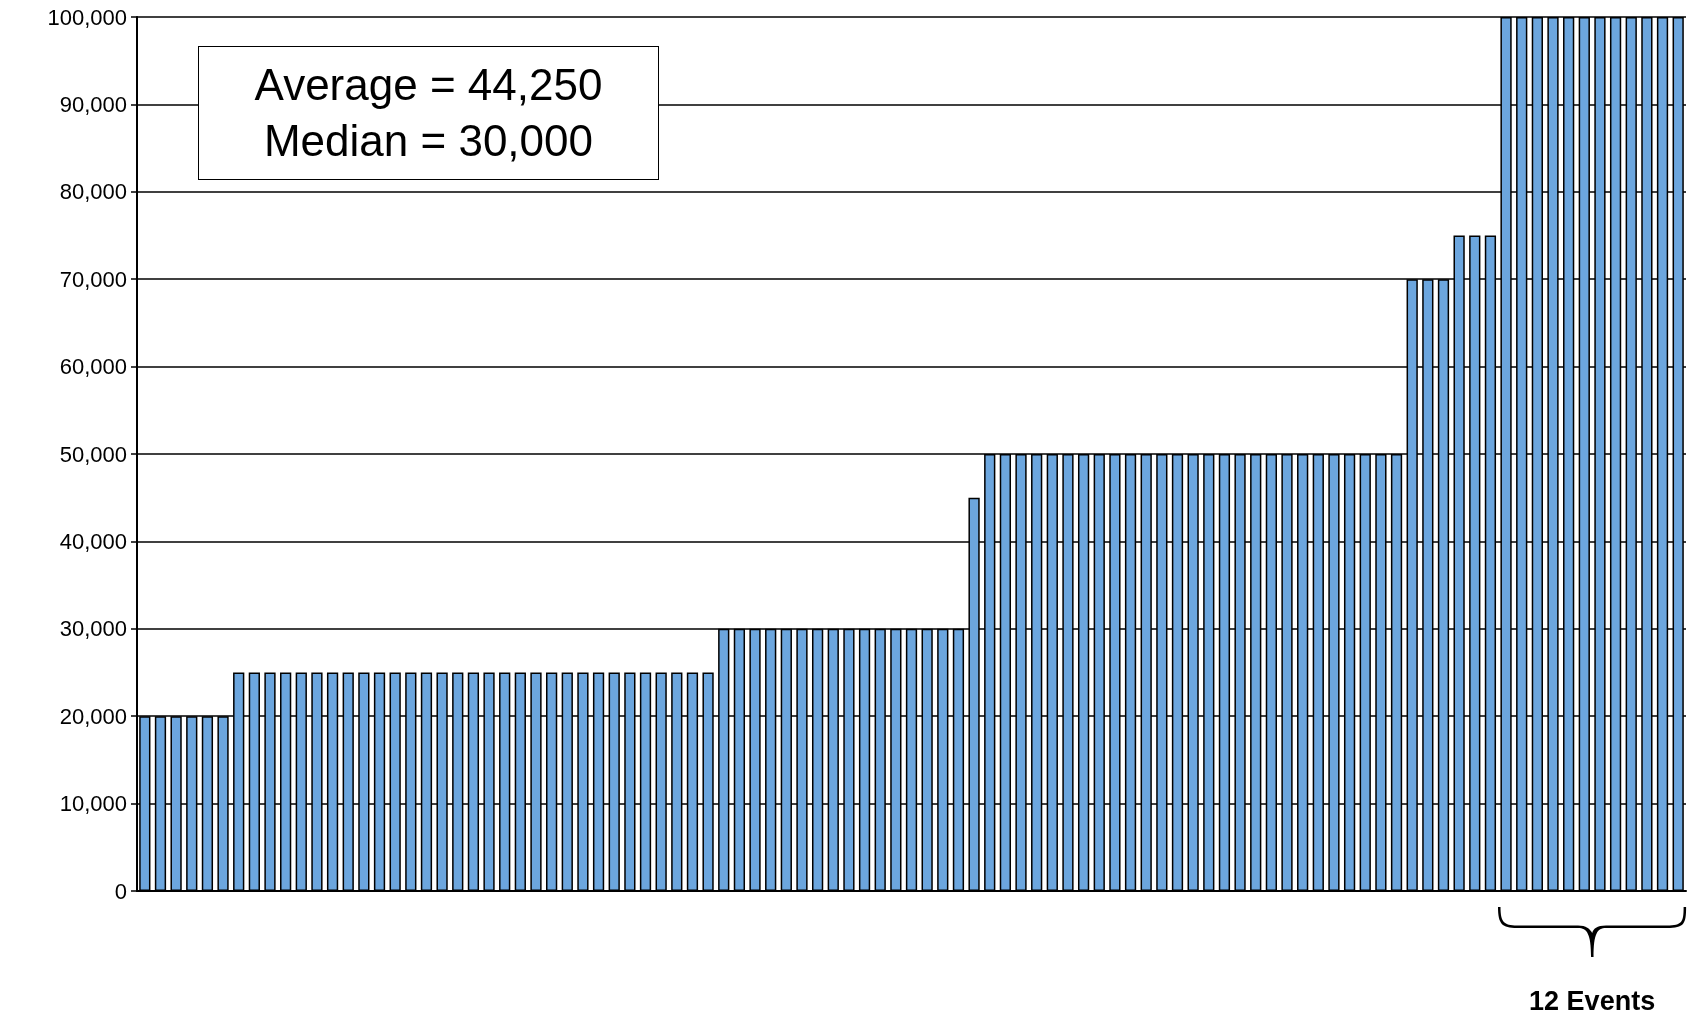  Describe the element at coordinates (1592, 1001) in the screenshot. I see `text: 12 Events` at that location.